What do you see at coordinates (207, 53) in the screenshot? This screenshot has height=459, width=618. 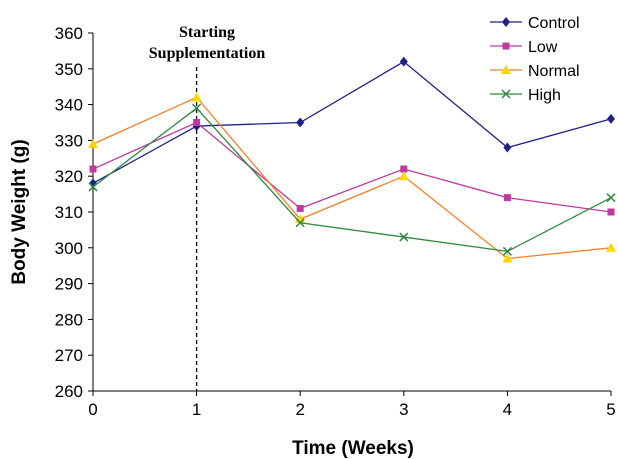 I see `annotation-line-2: Supplementation` at bounding box center [207, 53].